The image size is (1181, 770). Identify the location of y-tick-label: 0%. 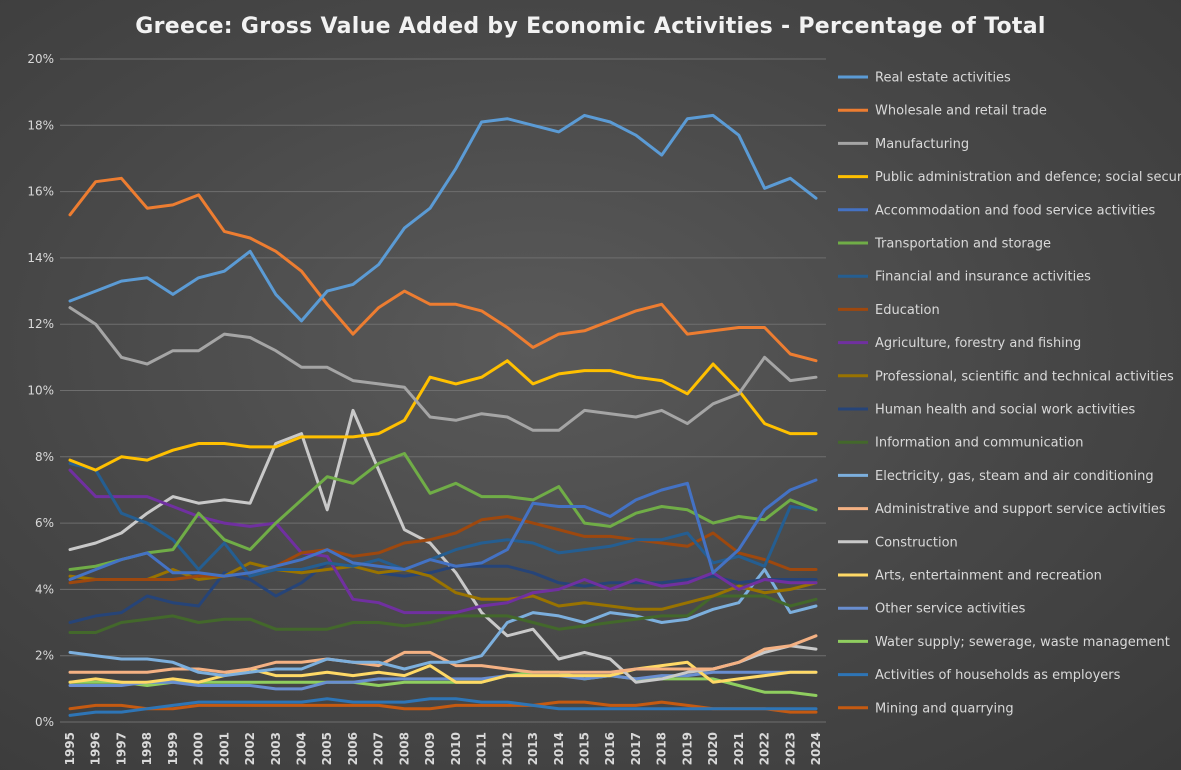
(44, 722).